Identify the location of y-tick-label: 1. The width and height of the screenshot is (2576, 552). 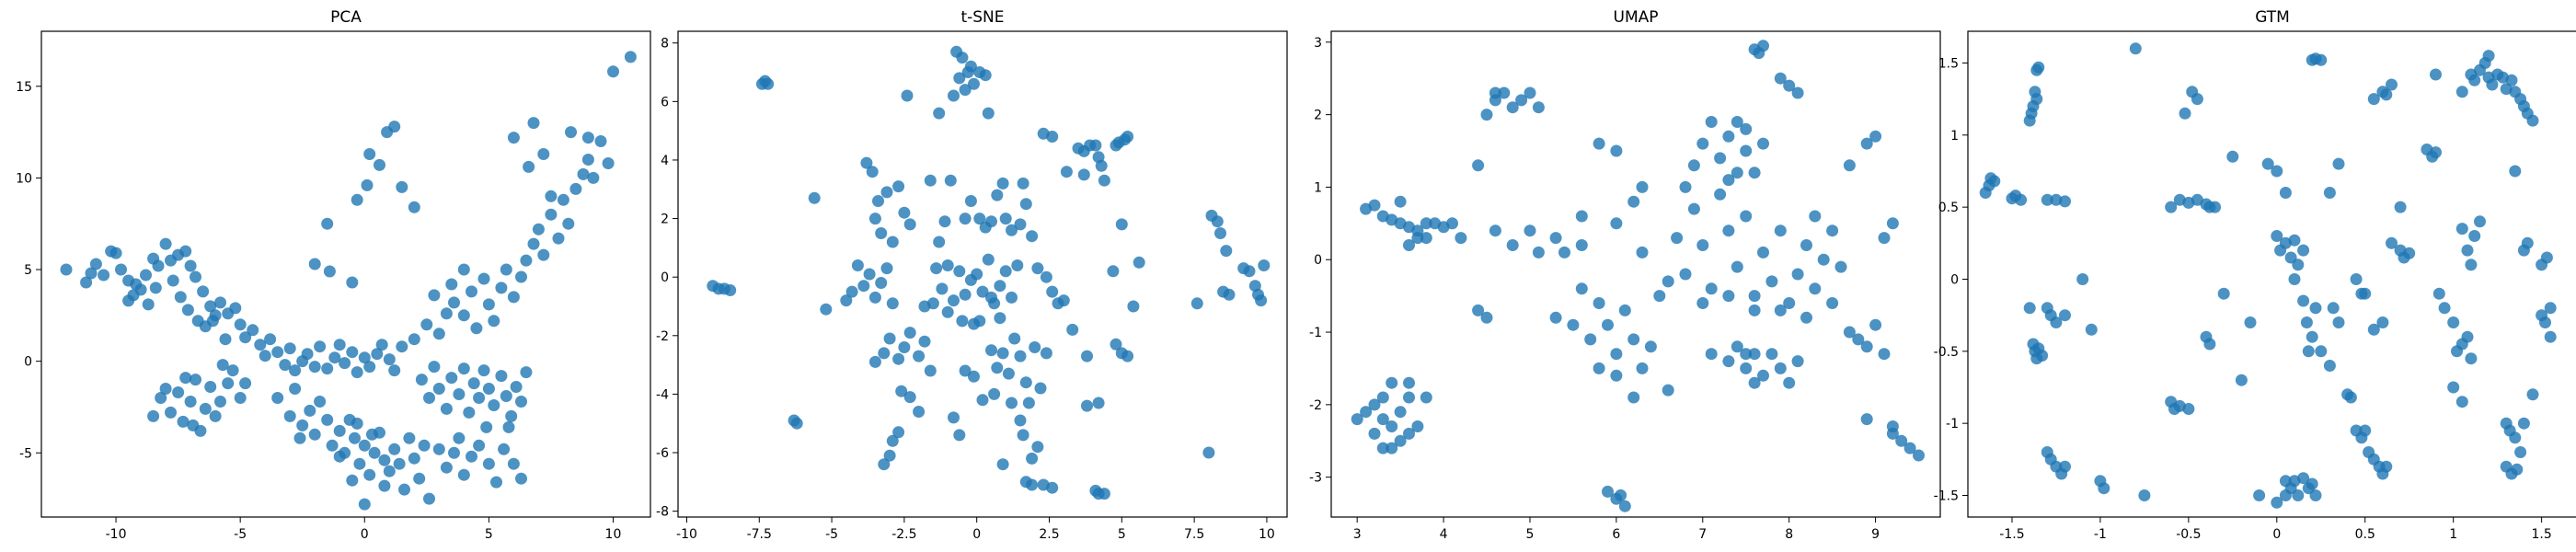
(1318, 187).